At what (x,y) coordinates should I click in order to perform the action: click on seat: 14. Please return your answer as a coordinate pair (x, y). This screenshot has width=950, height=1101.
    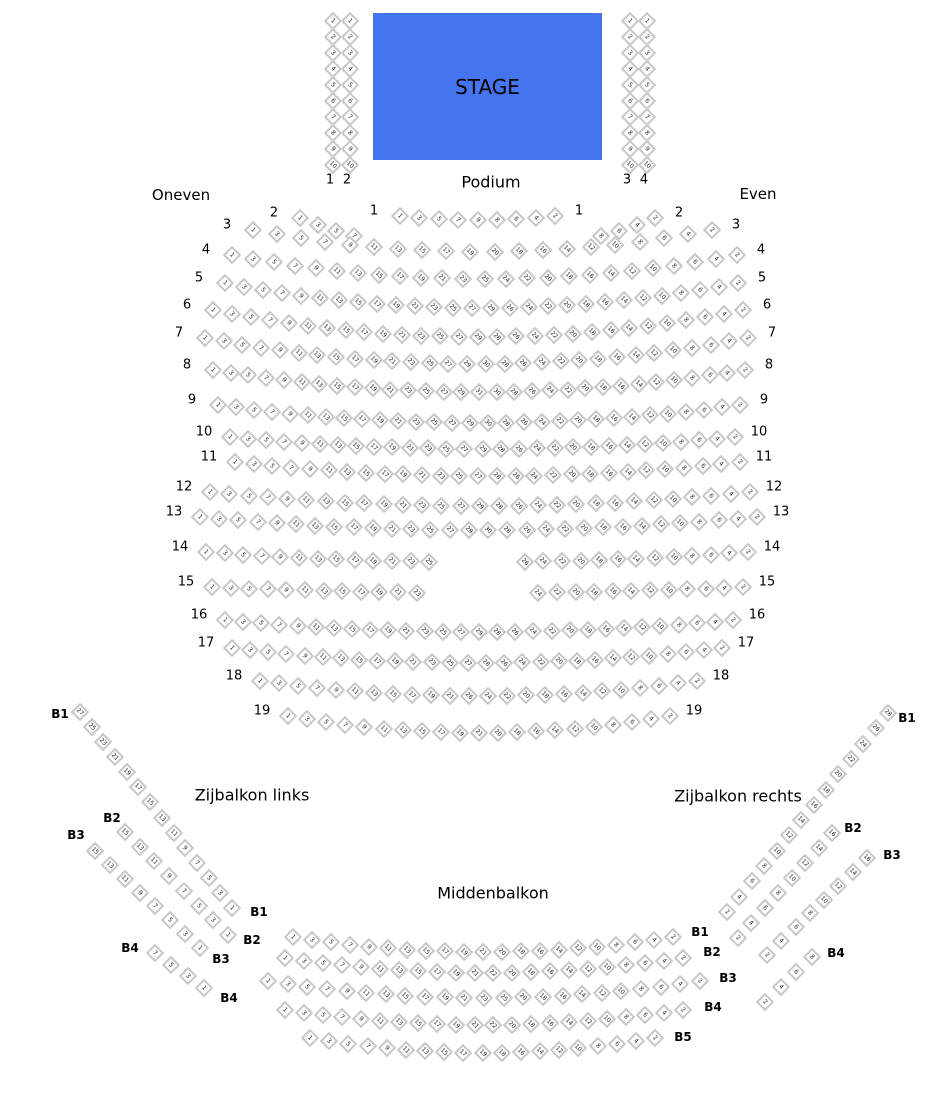
    Looking at the image, I should click on (636, 558).